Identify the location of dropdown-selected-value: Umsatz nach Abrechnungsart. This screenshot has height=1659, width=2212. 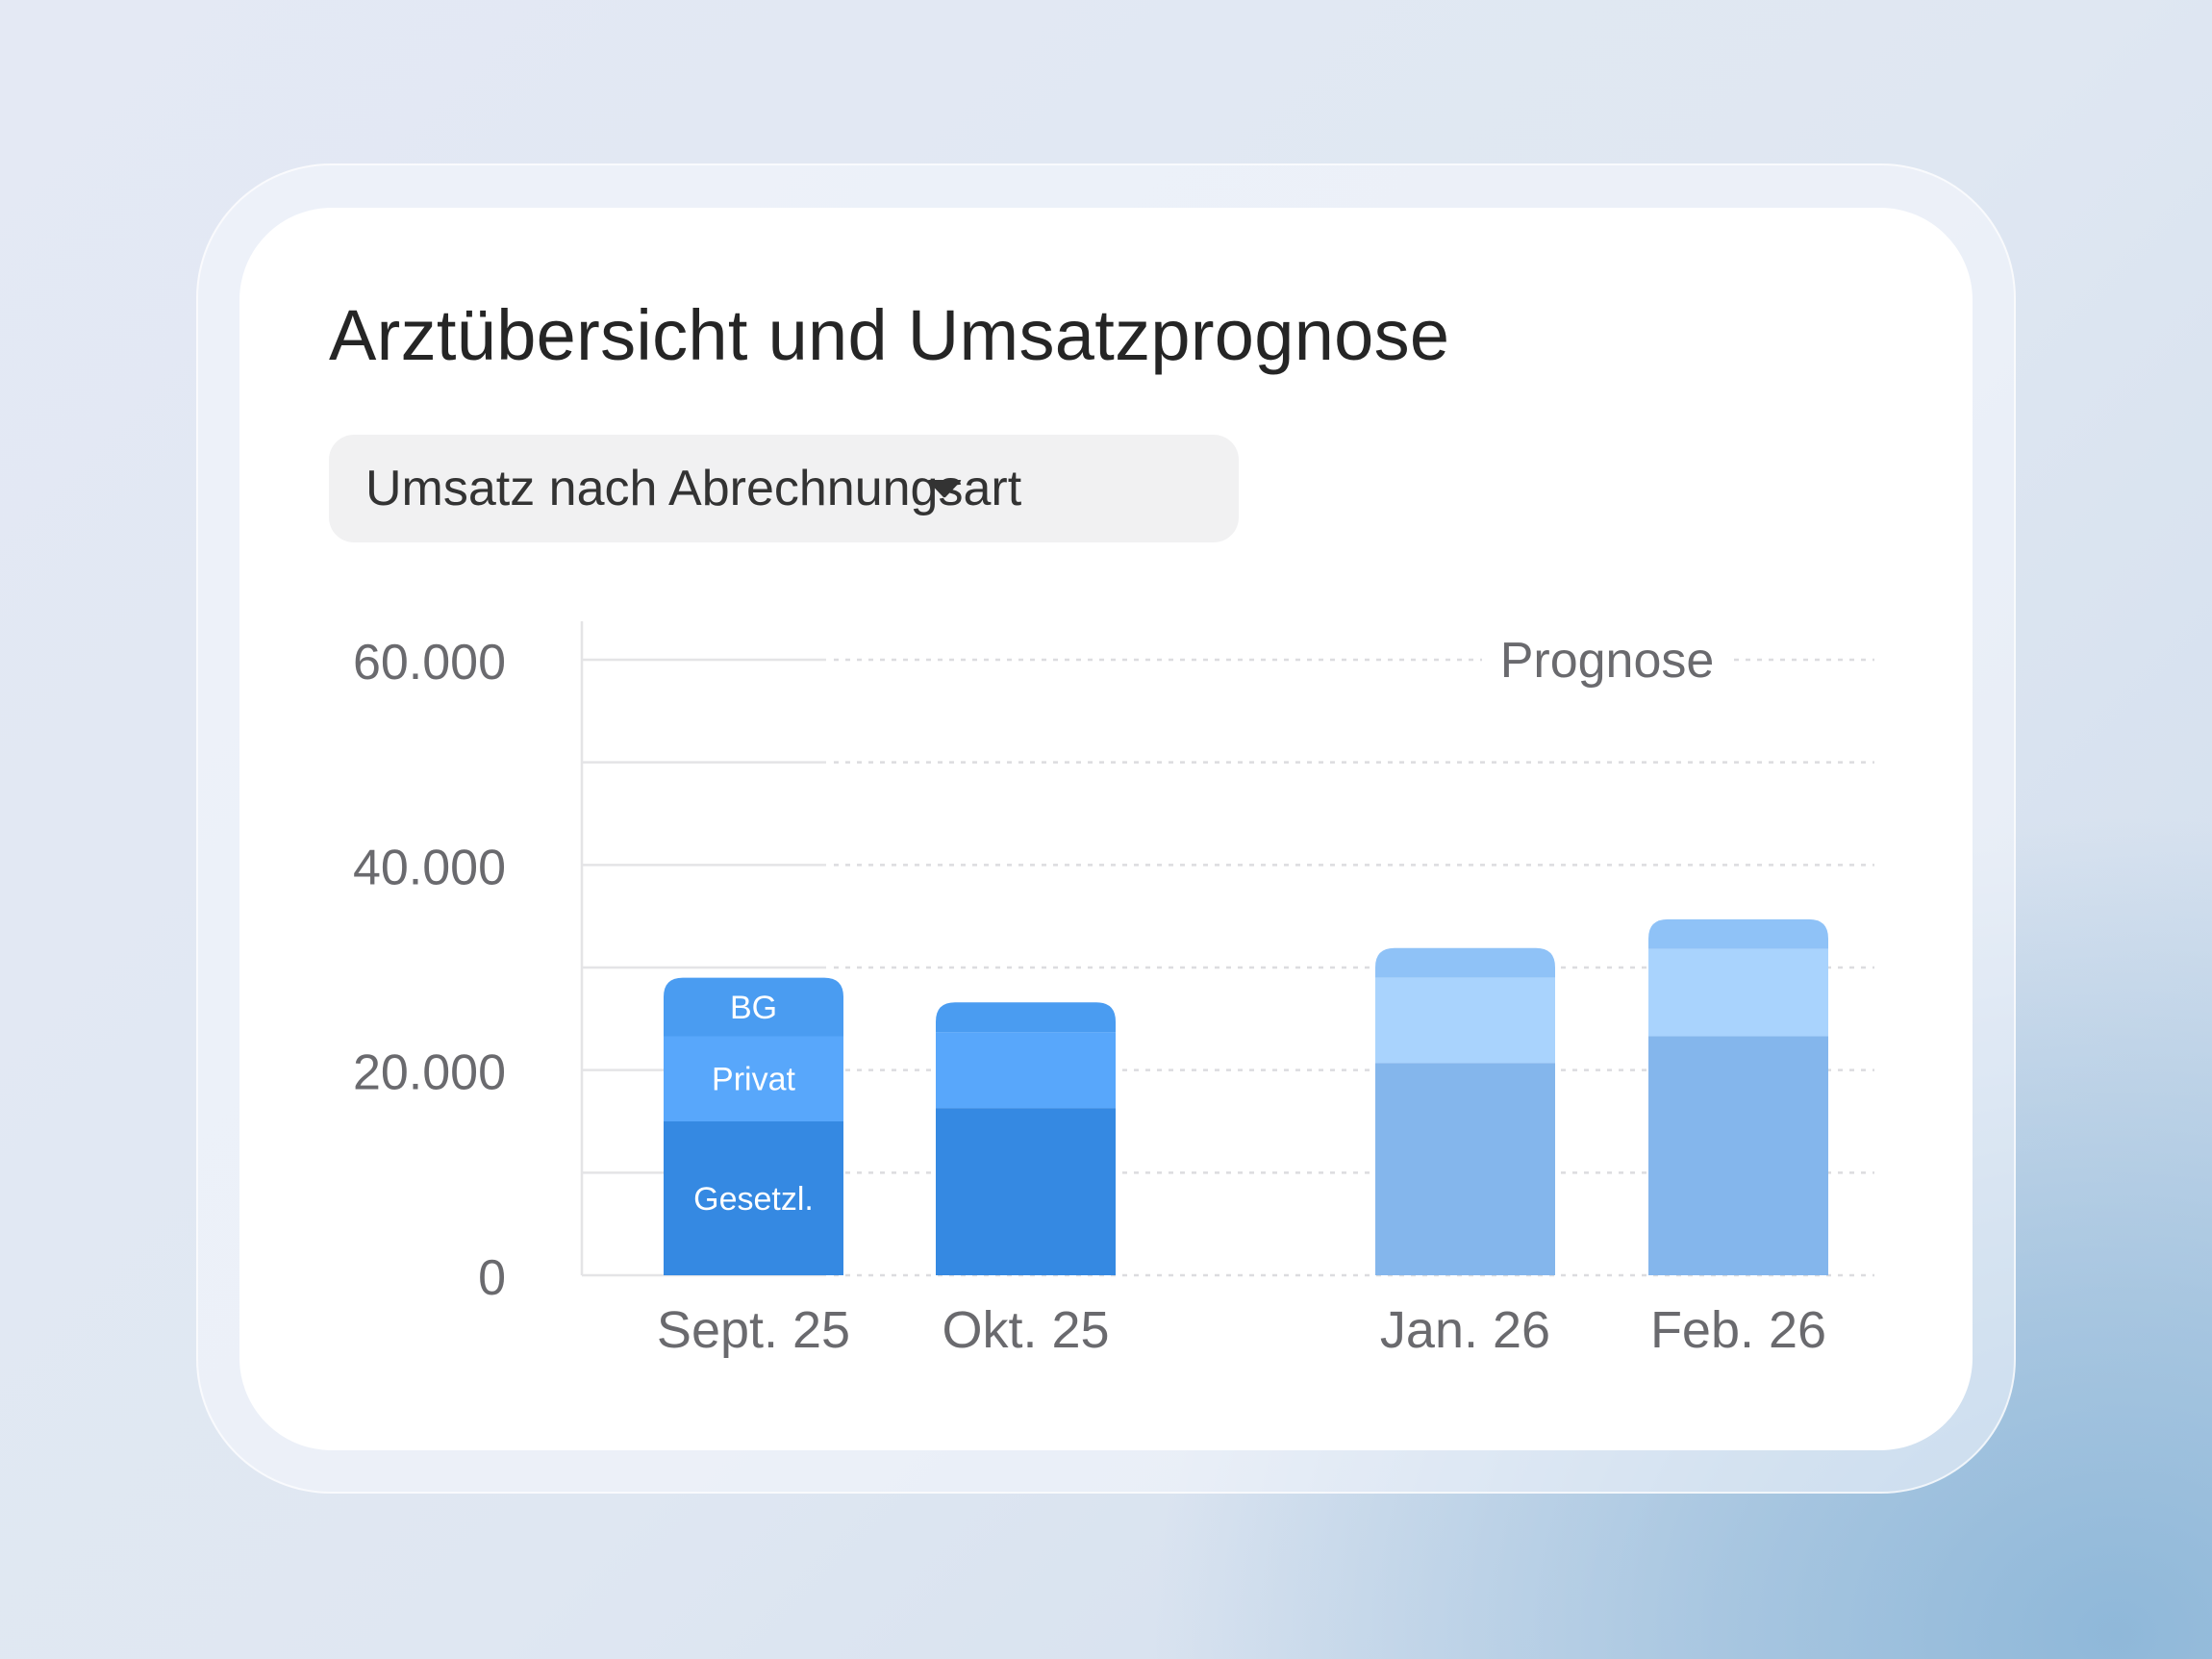
(694, 488).